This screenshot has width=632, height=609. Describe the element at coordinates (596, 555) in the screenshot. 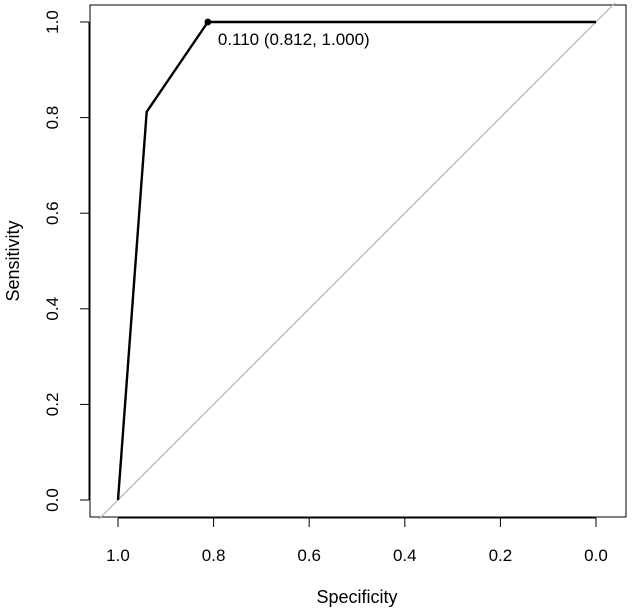

I see `x-tick-label: 0.0` at that location.